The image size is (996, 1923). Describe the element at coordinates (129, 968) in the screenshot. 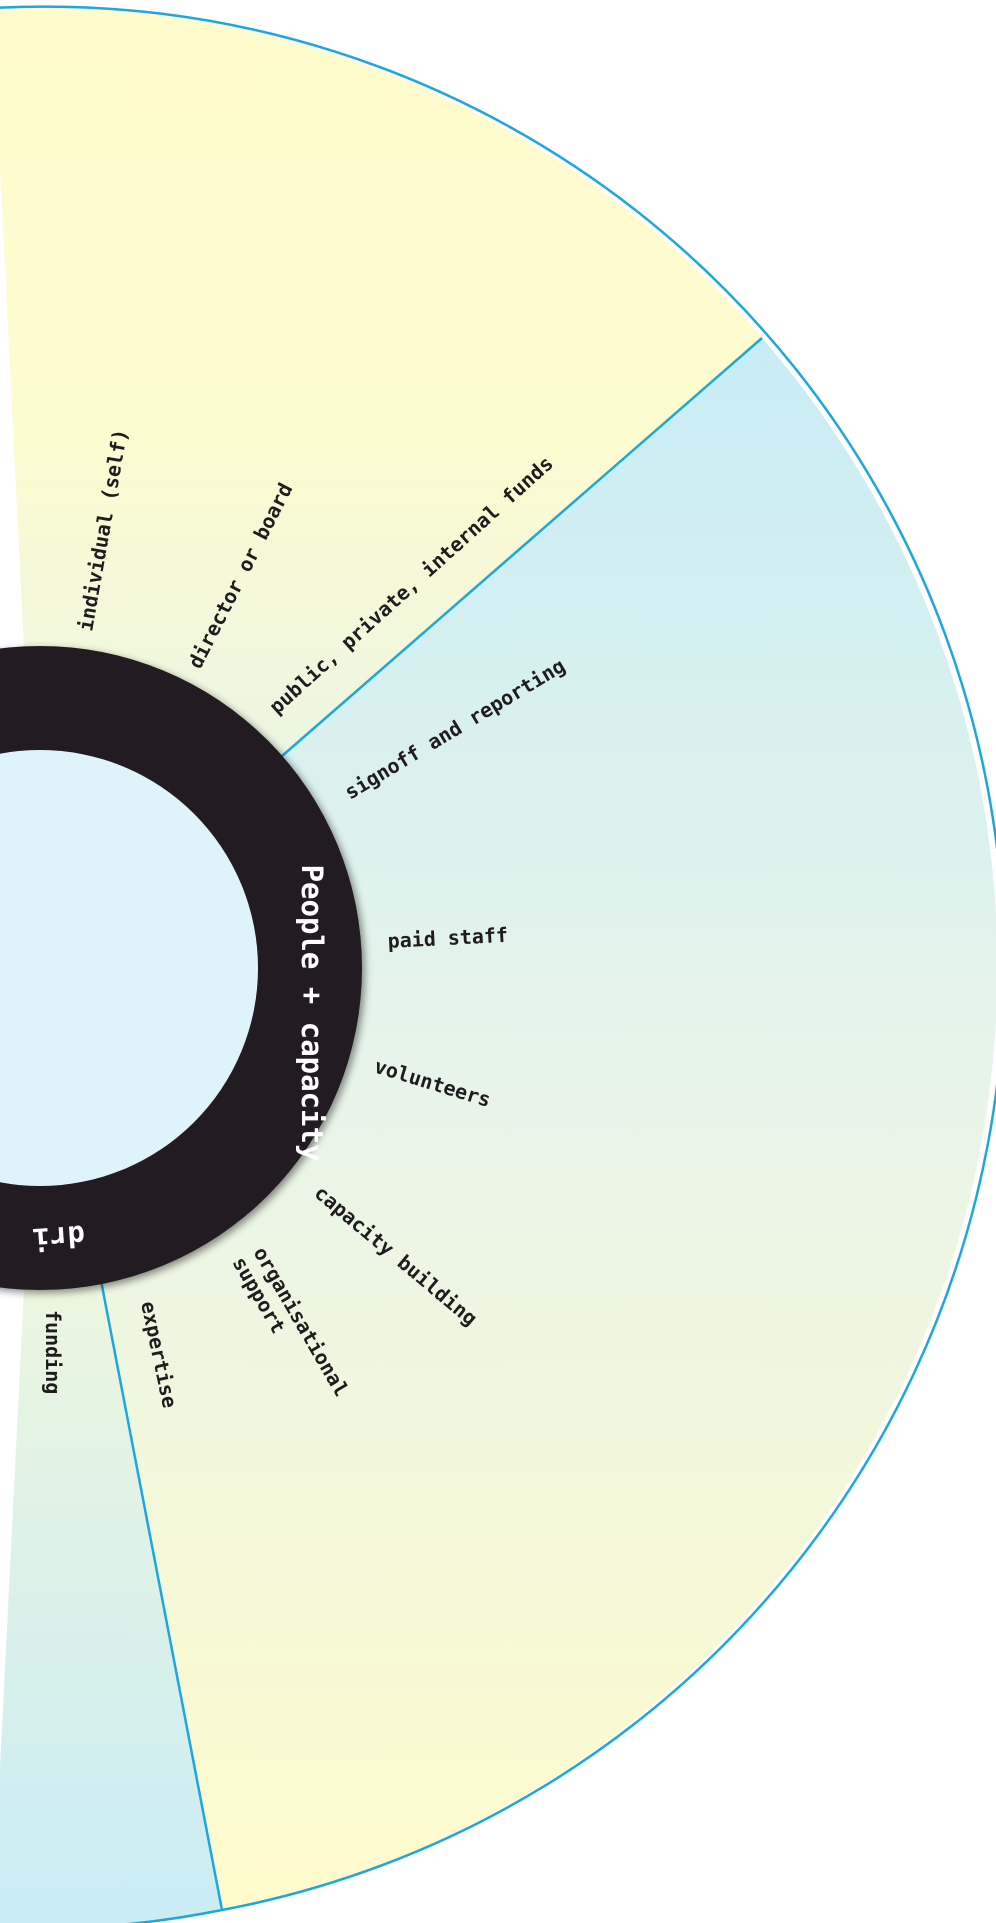

I see `center-hub` at that location.